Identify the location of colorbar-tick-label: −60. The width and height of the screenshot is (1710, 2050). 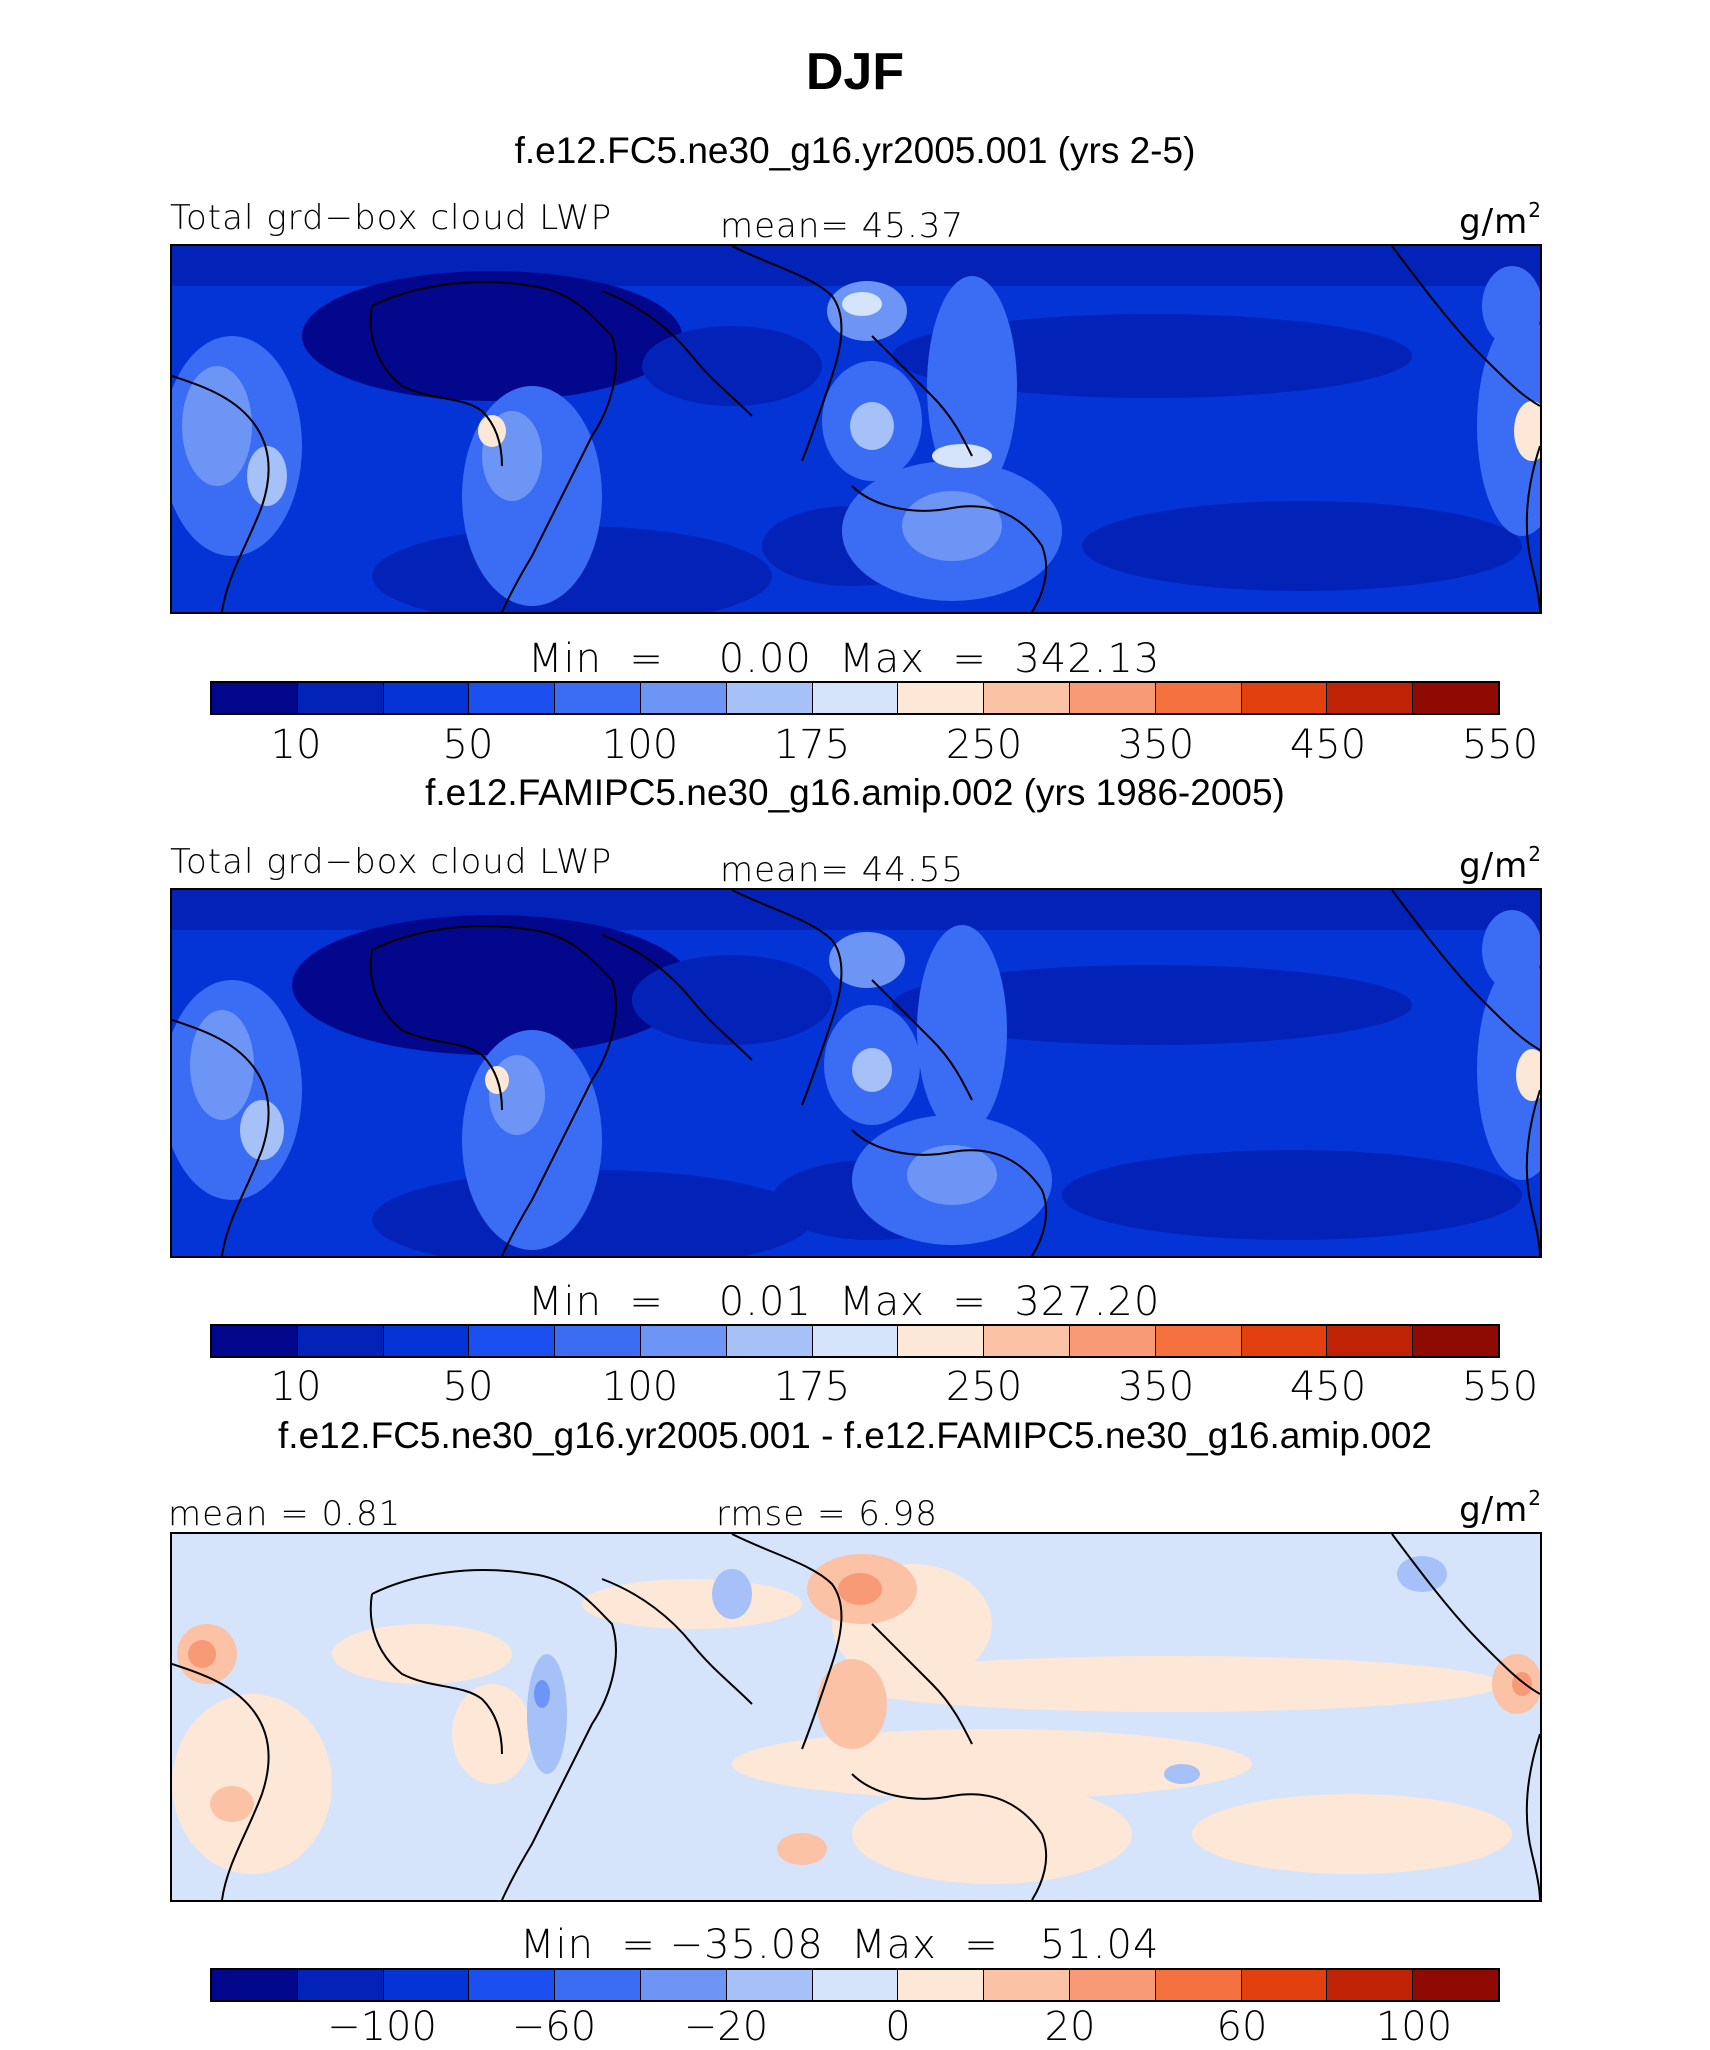
(554, 2027).